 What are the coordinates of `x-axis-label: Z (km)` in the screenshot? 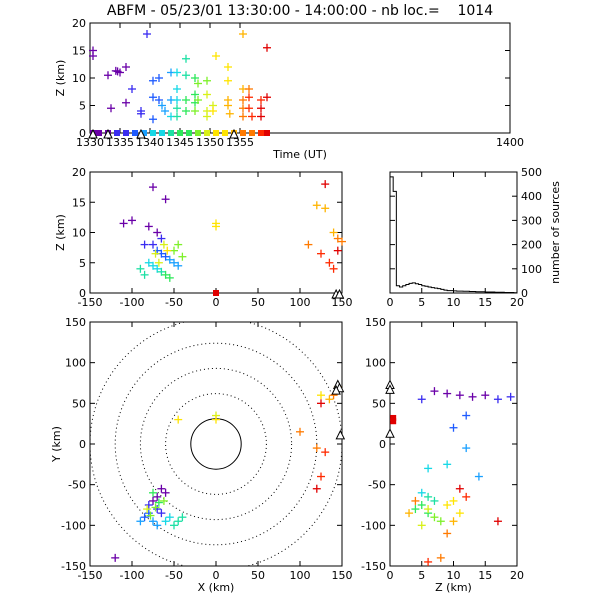 It's located at (453, 587).